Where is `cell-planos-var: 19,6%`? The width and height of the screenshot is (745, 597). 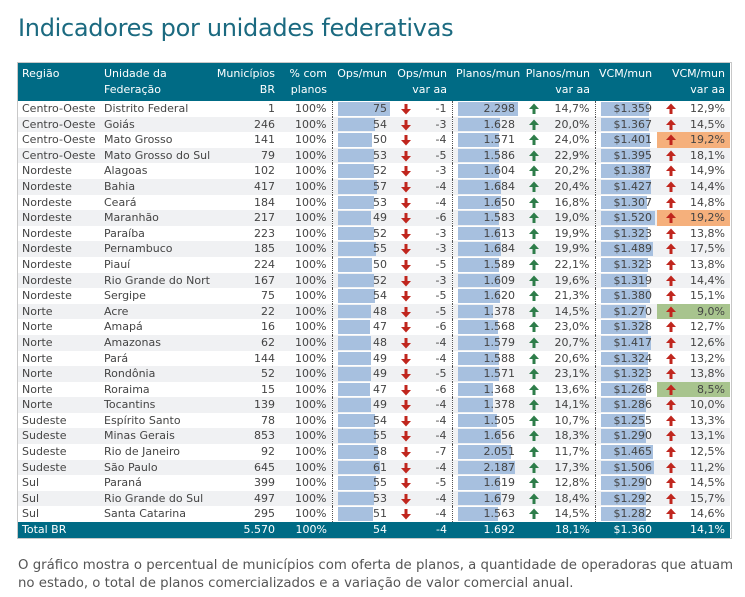
cell-planos-var: 19,6% is located at coordinates (557, 280).